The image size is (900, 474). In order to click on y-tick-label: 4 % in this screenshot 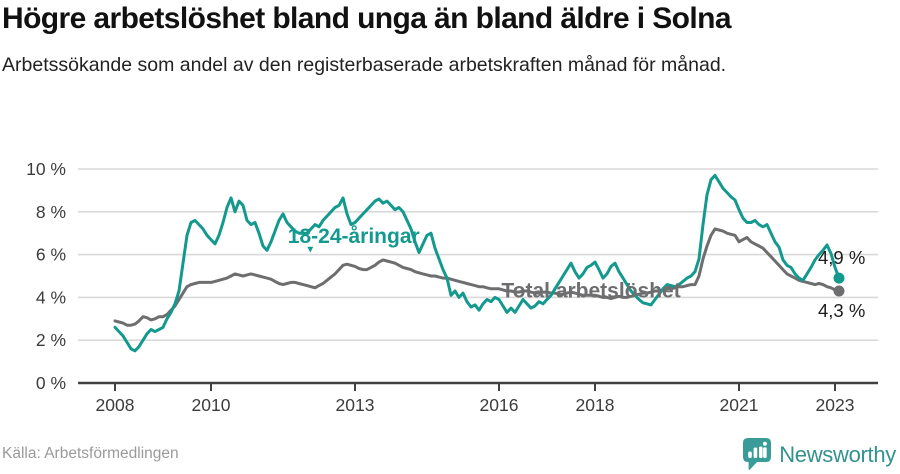, I will do `click(51, 297)`.